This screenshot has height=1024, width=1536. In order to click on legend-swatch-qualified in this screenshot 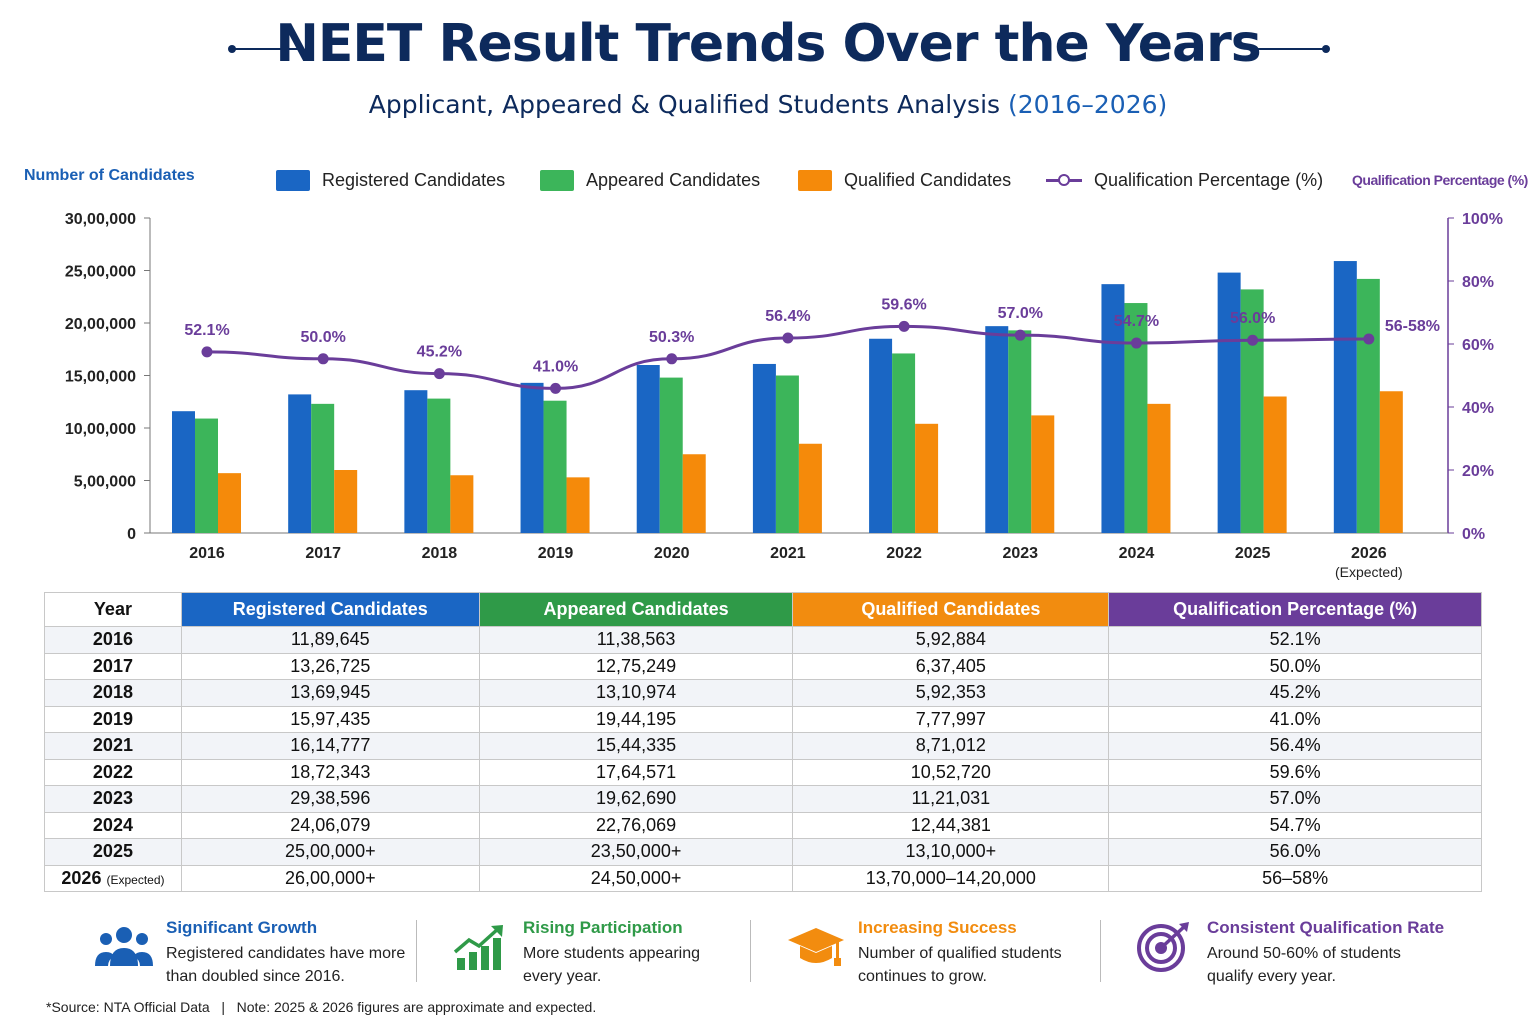, I will do `click(815, 180)`.